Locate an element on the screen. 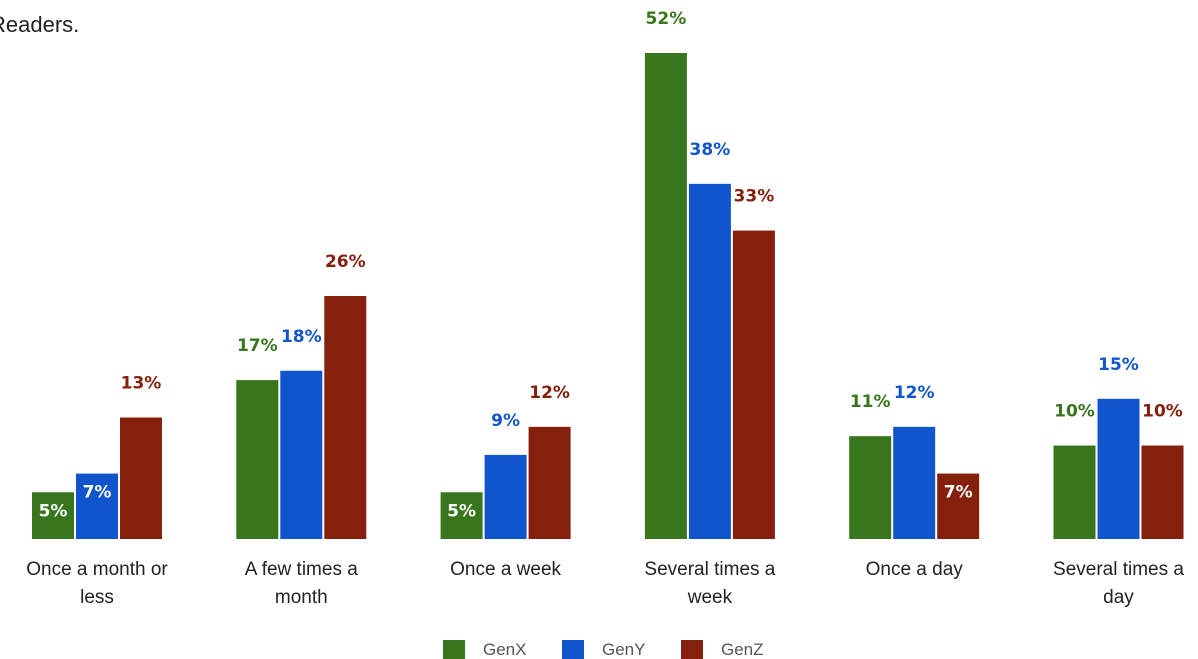 The image size is (1198, 659). value-label-geny-3: 38% is located at coordinates (710, 150).